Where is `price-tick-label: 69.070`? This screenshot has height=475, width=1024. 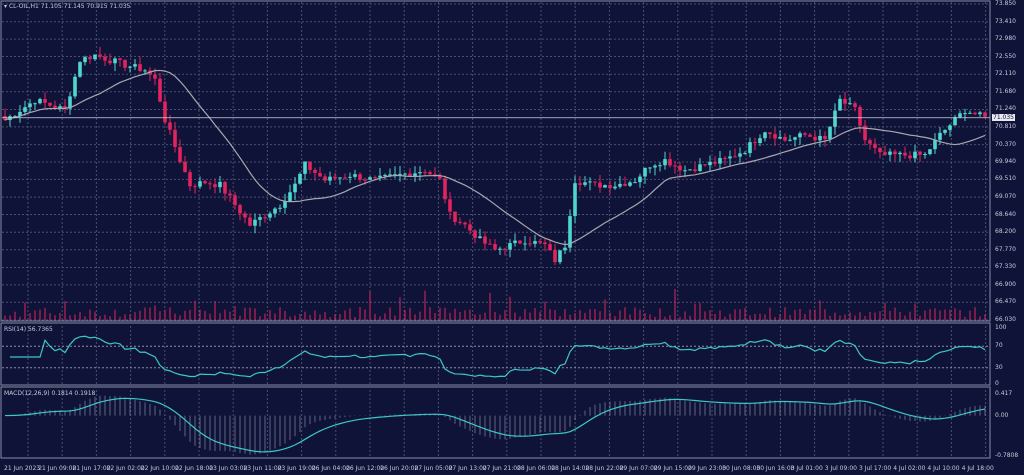 price-tick-label: 69.070 is located at coordinates (1005, 197).